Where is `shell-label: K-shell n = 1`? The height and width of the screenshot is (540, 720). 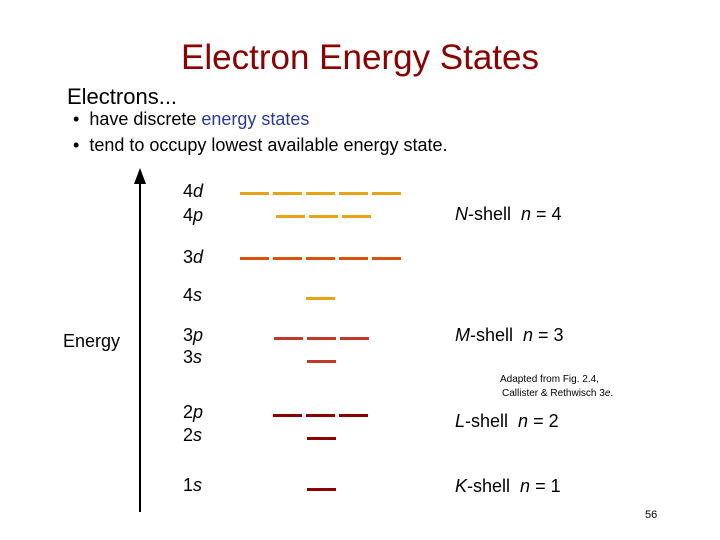
shell-label: K-shell n = 1 is located at coordinates (508, 486).